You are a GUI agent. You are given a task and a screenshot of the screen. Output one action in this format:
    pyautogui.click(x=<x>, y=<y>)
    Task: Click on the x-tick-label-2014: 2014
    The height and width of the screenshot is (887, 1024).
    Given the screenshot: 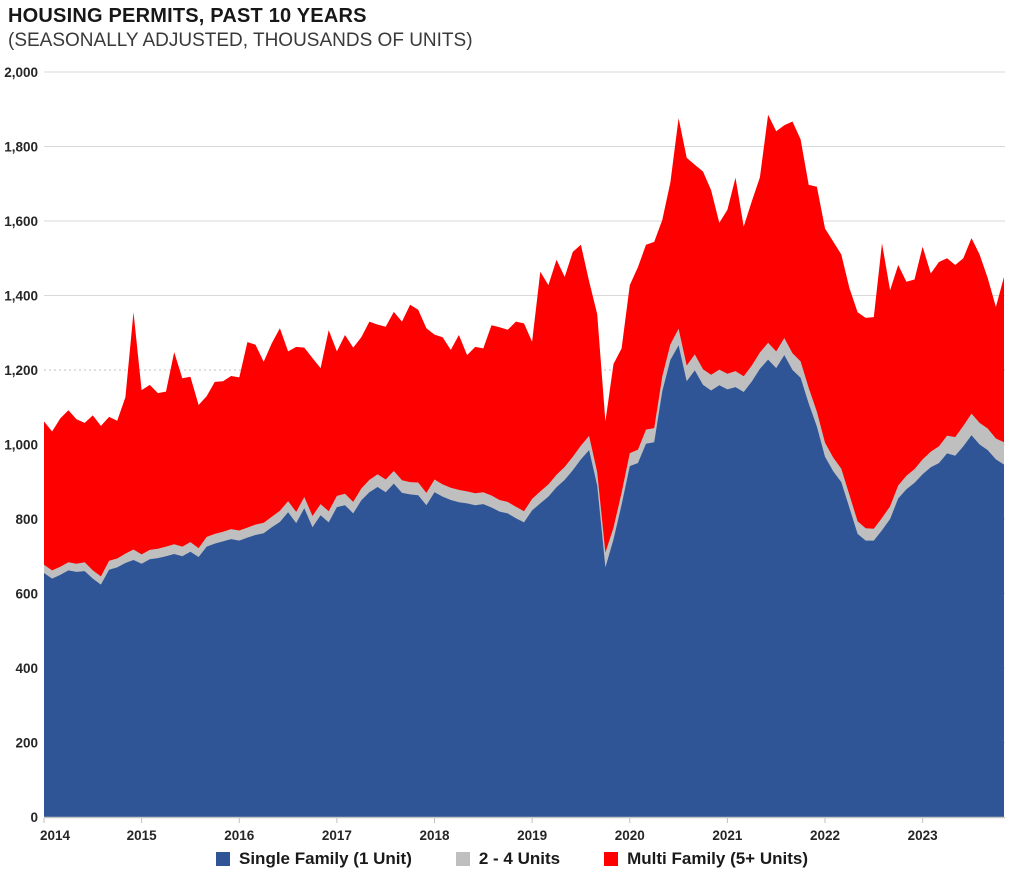 What is the action you would take?
    pyautogui.click(x=55, y=835)
    